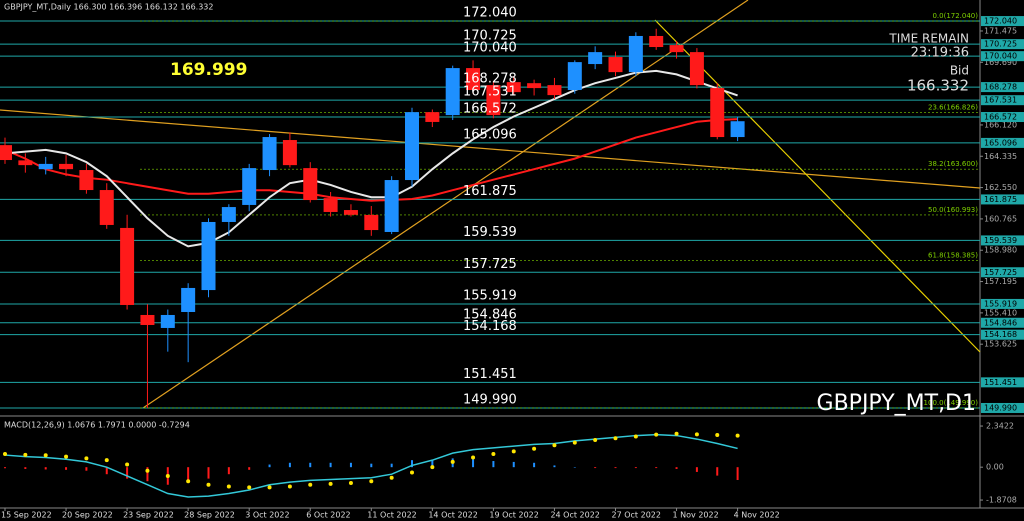 This screenshot has height=521, width=1024. Describe the element at coordinates (1000, 426) in the screenshot. I see `y-tick-label: 2.3422` at that location.